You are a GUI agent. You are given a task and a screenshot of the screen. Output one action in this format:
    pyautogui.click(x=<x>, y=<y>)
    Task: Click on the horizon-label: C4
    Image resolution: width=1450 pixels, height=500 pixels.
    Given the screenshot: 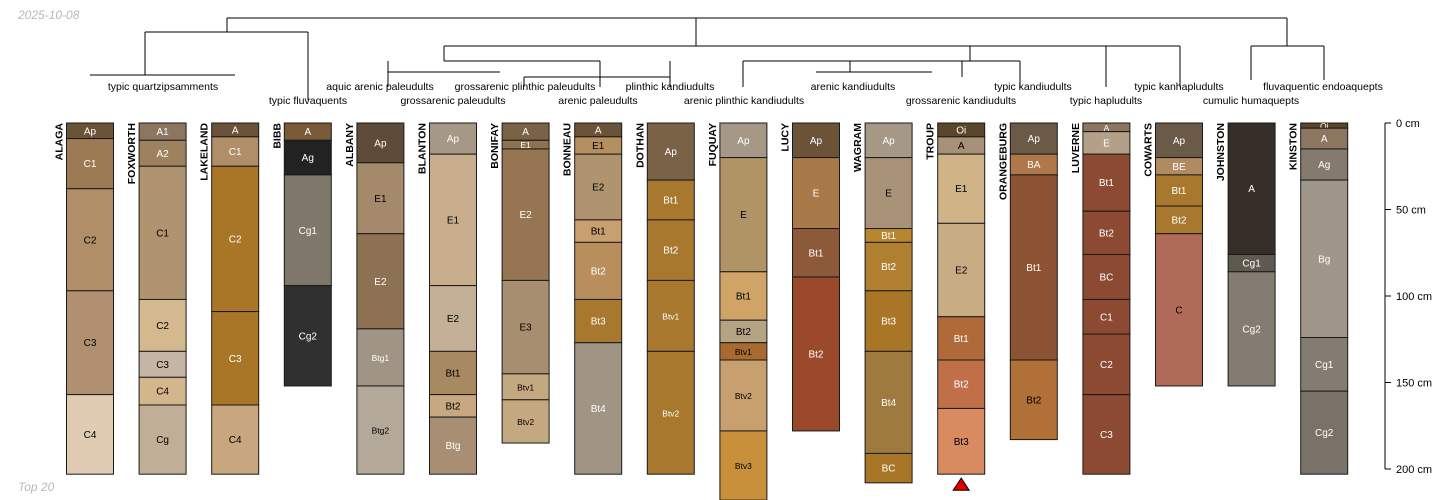 What is the action you would take?
    pyautogui.click(x=90, y=435)
    